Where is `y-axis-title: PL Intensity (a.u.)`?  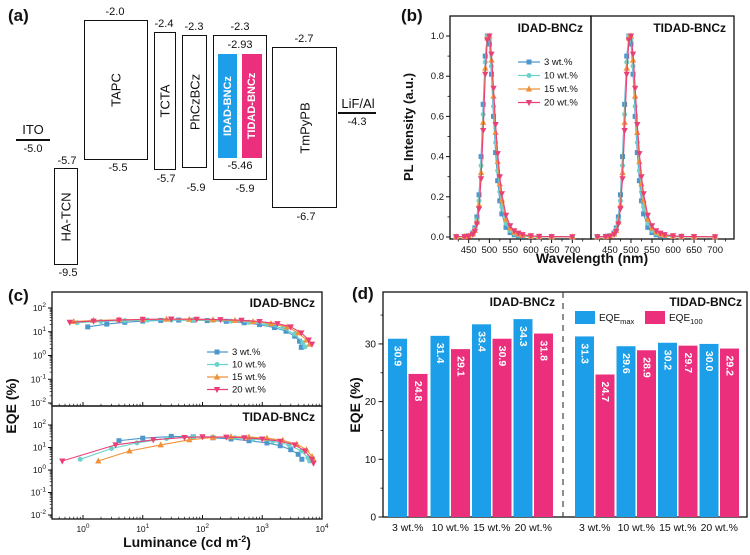
y-axis-title: PL Intensity (a.u.) is located at coordinates (408, 127).